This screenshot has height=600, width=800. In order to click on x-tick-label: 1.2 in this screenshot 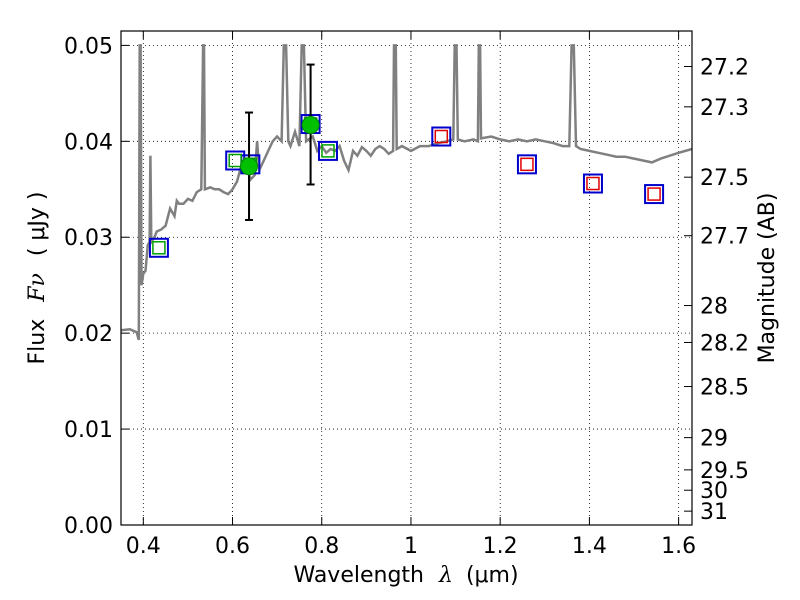, I will do `click(500, 546)`.